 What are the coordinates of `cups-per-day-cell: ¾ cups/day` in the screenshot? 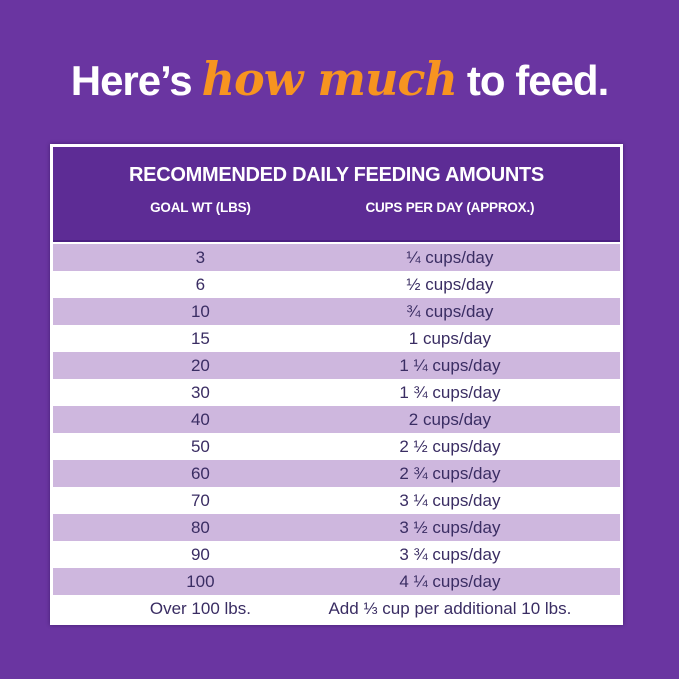 It's located at (450, 311).